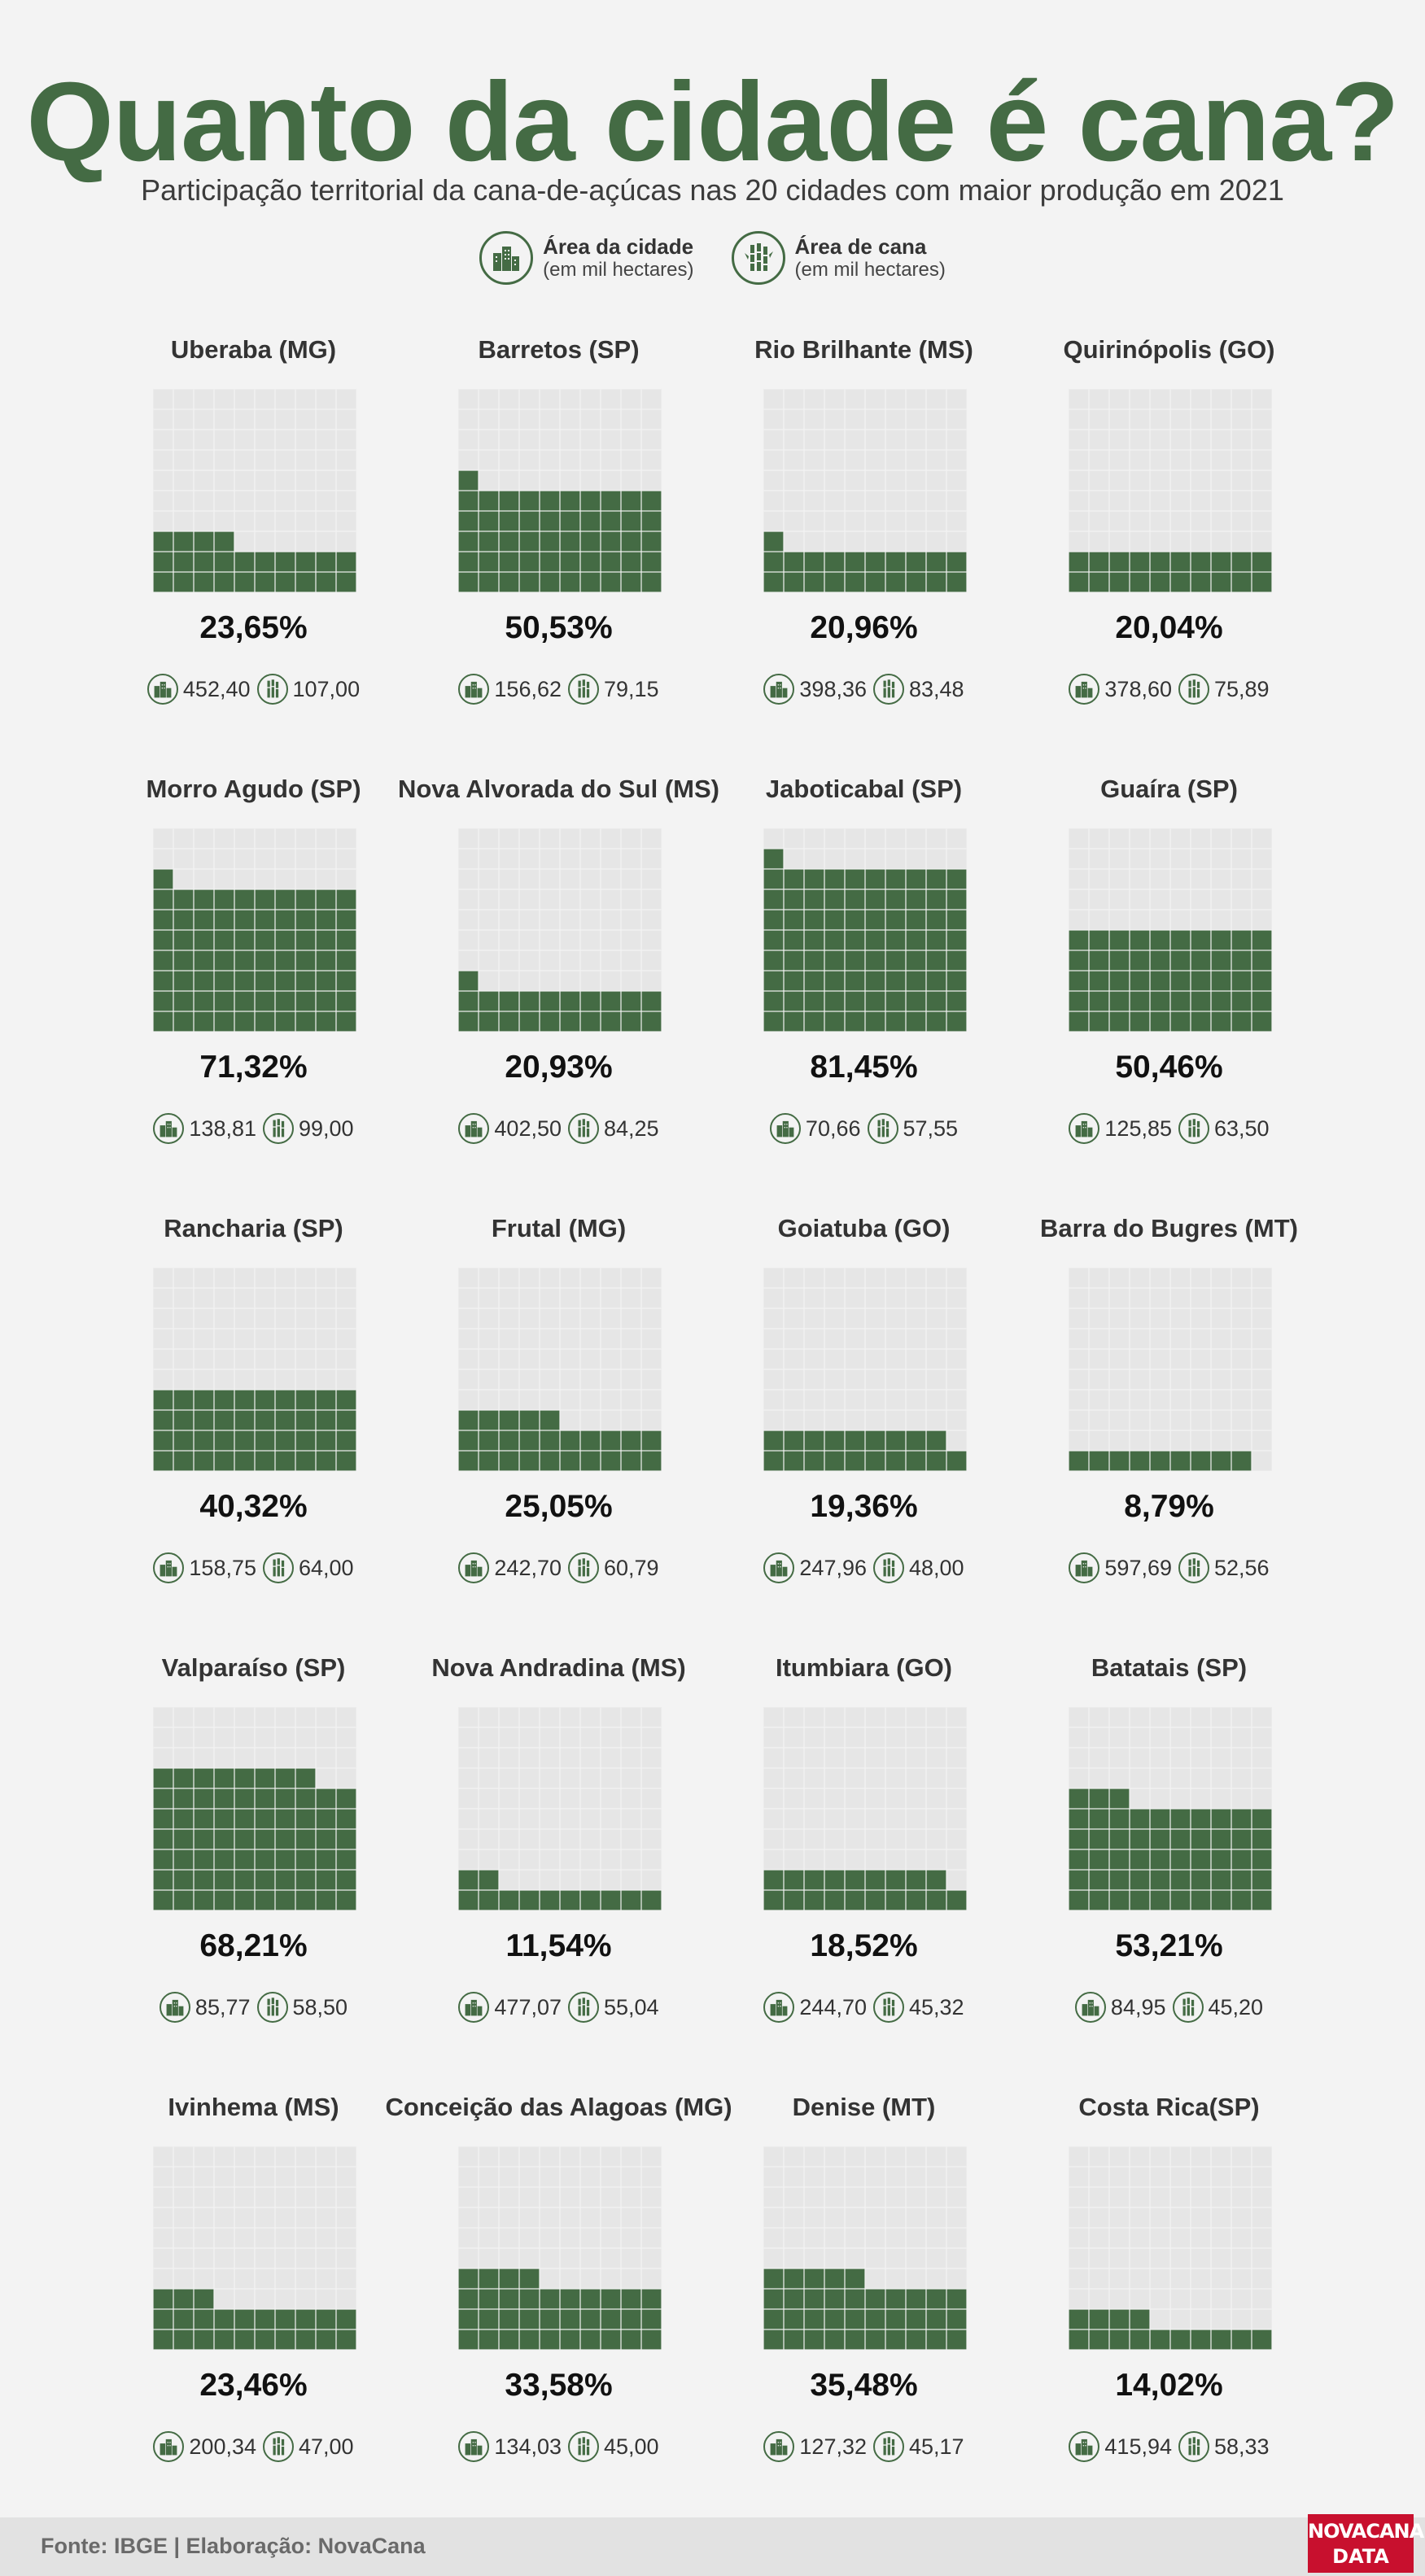 The width and height of the screenshot is (1425, 2576). I want to click on cane-area-value: 99,00, so click(326, 1128).